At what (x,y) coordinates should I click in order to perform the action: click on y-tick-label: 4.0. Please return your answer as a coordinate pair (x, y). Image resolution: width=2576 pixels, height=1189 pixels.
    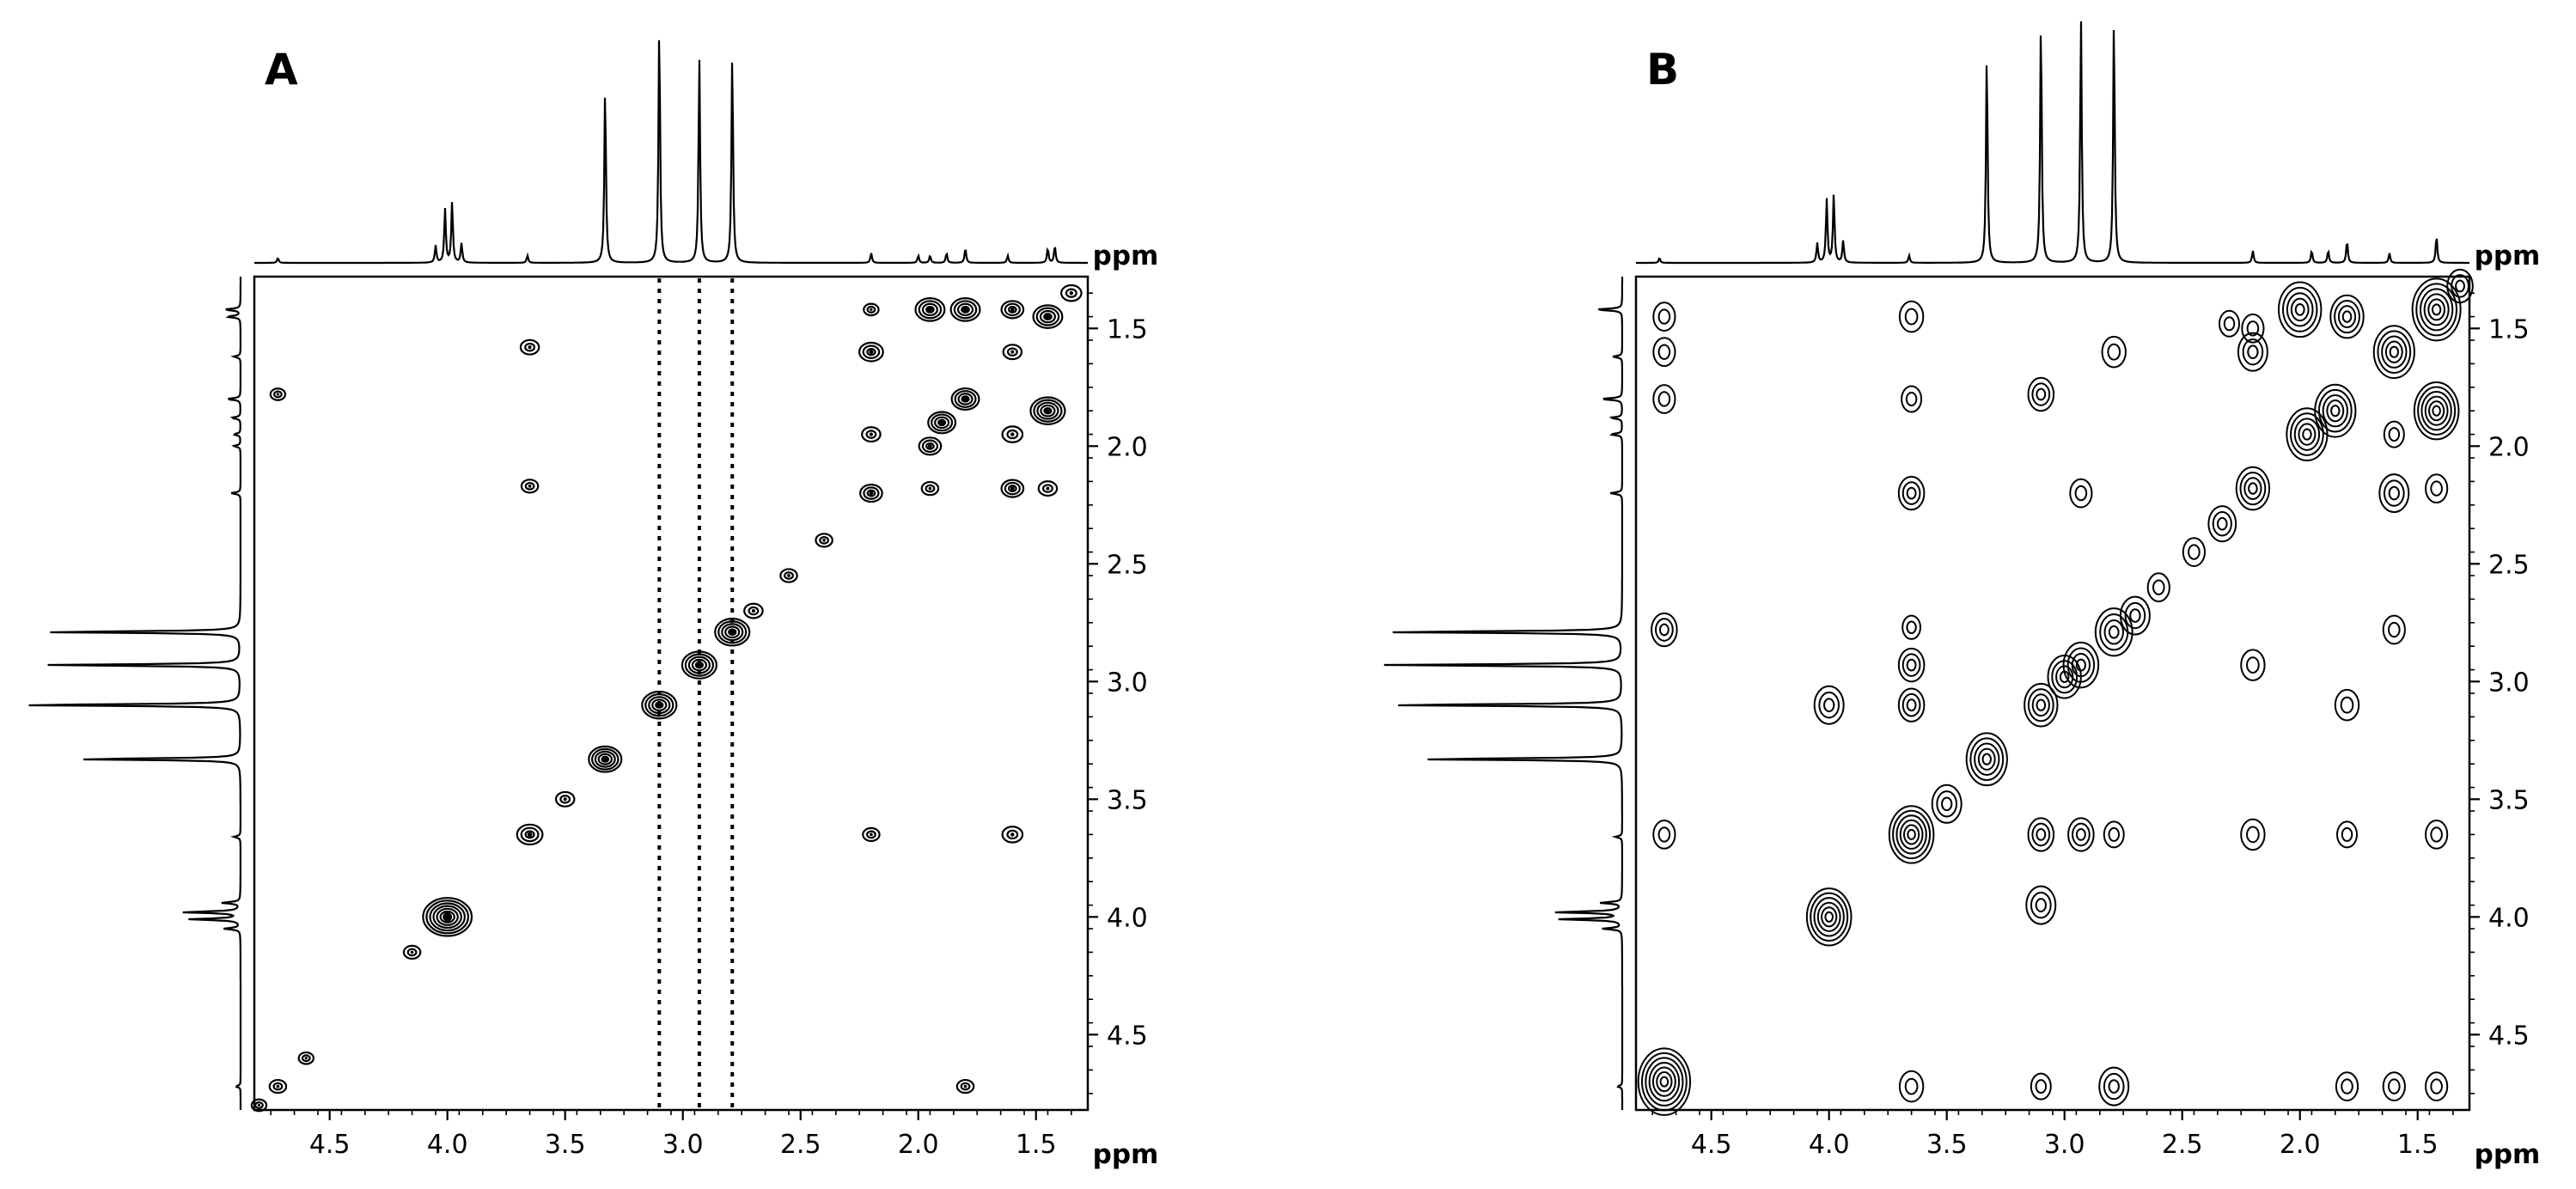
    Looking at the image, I should click on (1127, 918).